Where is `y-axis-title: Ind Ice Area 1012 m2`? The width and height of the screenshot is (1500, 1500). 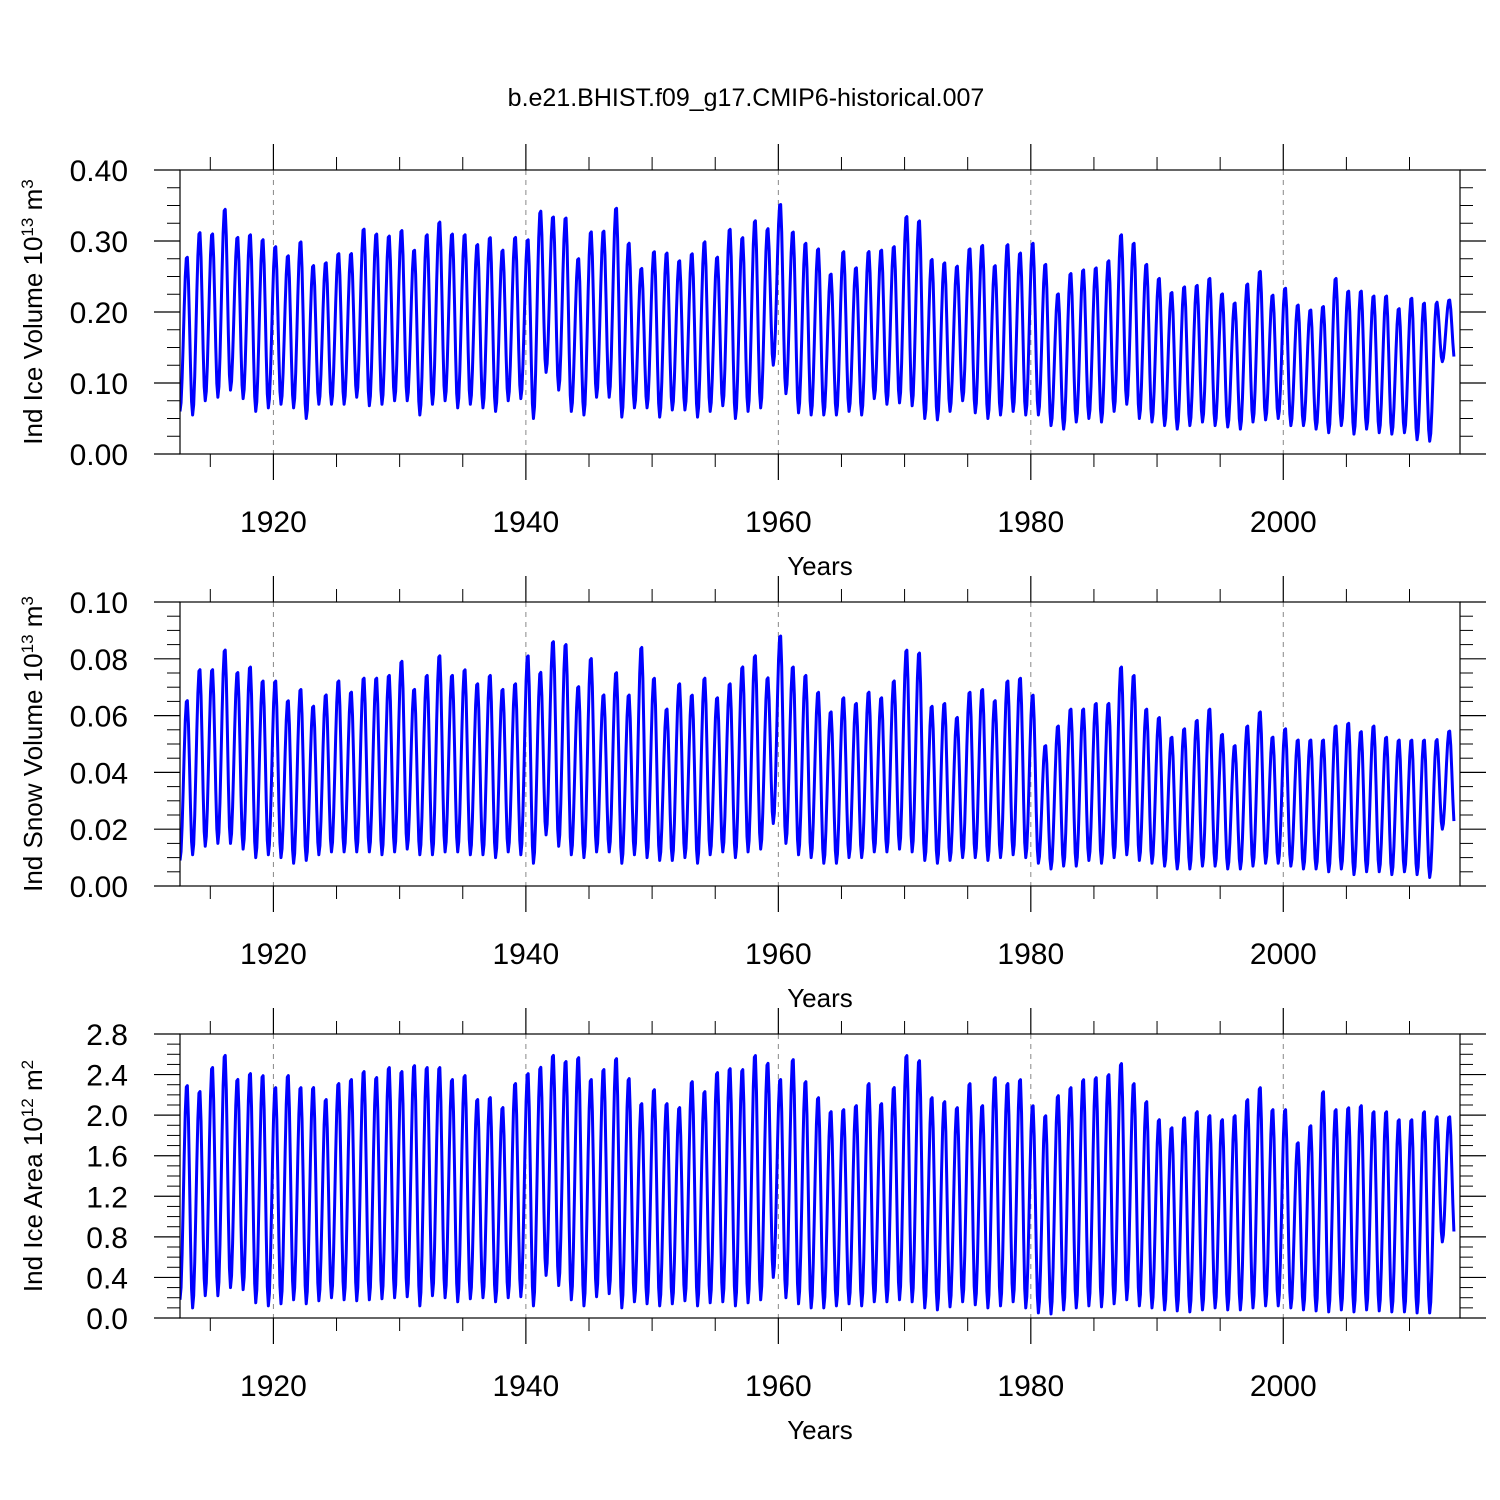
y-axis-title: Ind Ice Area 1012 m2 is located at coordinates (33, 1176).